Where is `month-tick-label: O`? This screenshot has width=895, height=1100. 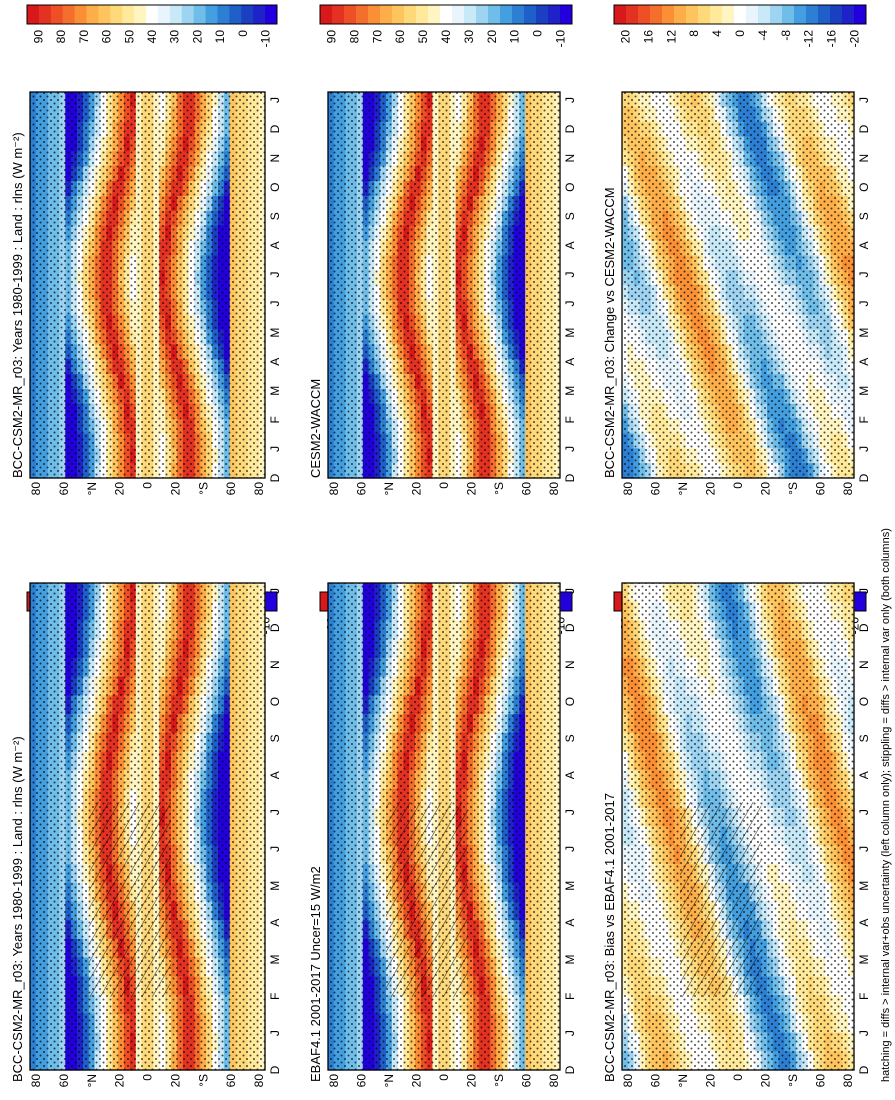 month-tick-label: O is located at coordinates (570, 187).